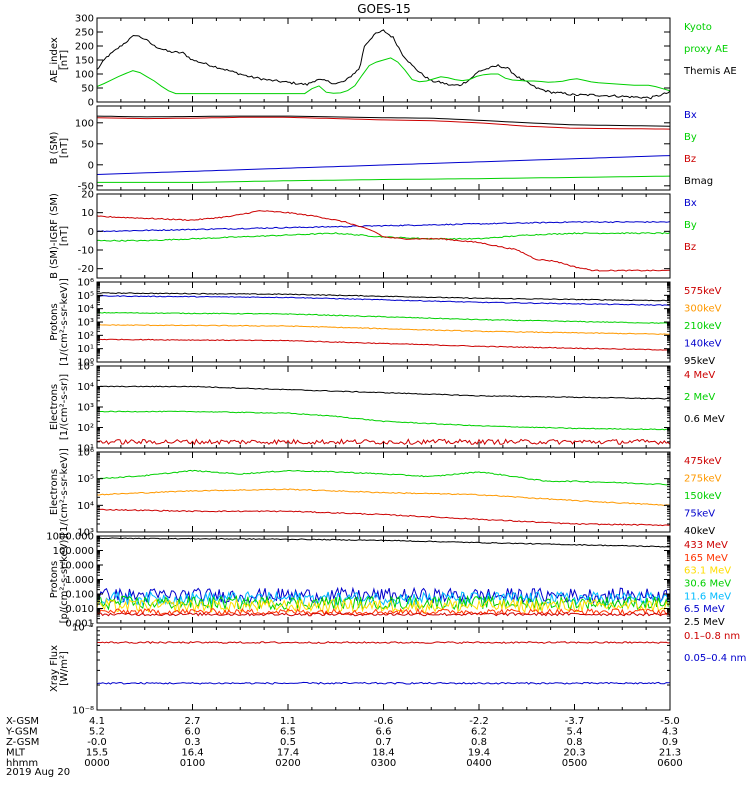 This screenshot has width=750, height=800. I want to click on series-line-275kev, so click(383, 497).